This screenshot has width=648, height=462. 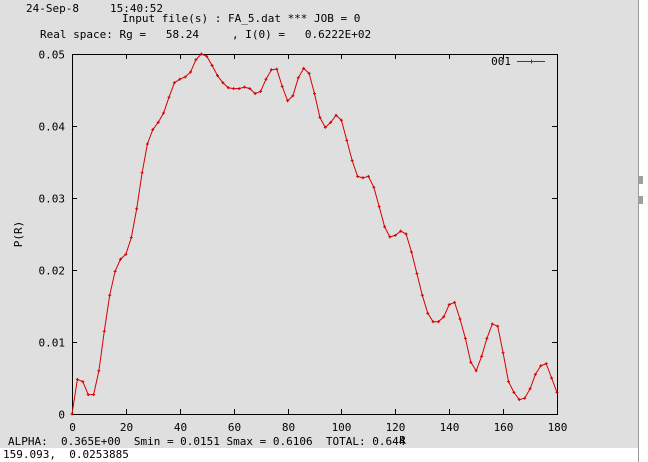 I want to click on y-axis-label: P(R), so click(x=18, y=234).